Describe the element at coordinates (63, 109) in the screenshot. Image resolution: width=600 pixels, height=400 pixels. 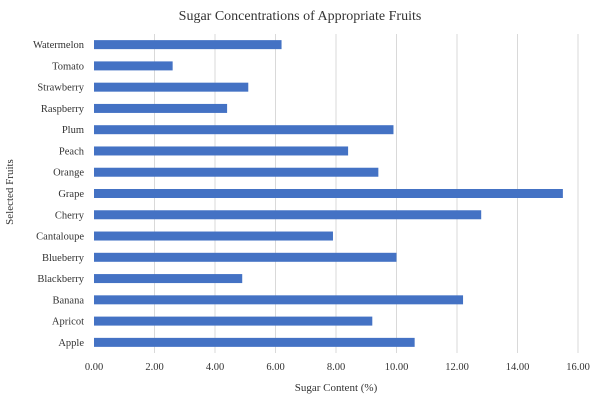
I see `y-tick-label: Raspberry` at that location.